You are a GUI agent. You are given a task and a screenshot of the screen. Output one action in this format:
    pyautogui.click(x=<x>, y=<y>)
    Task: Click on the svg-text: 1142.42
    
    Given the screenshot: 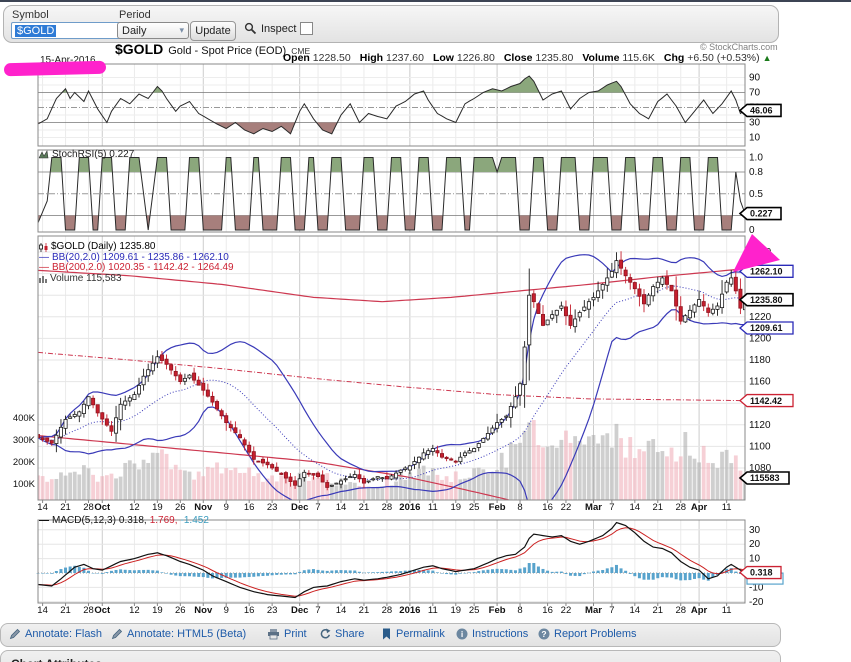 What is the action you would take?
    pyautogui.click(x=766, y=401)
    